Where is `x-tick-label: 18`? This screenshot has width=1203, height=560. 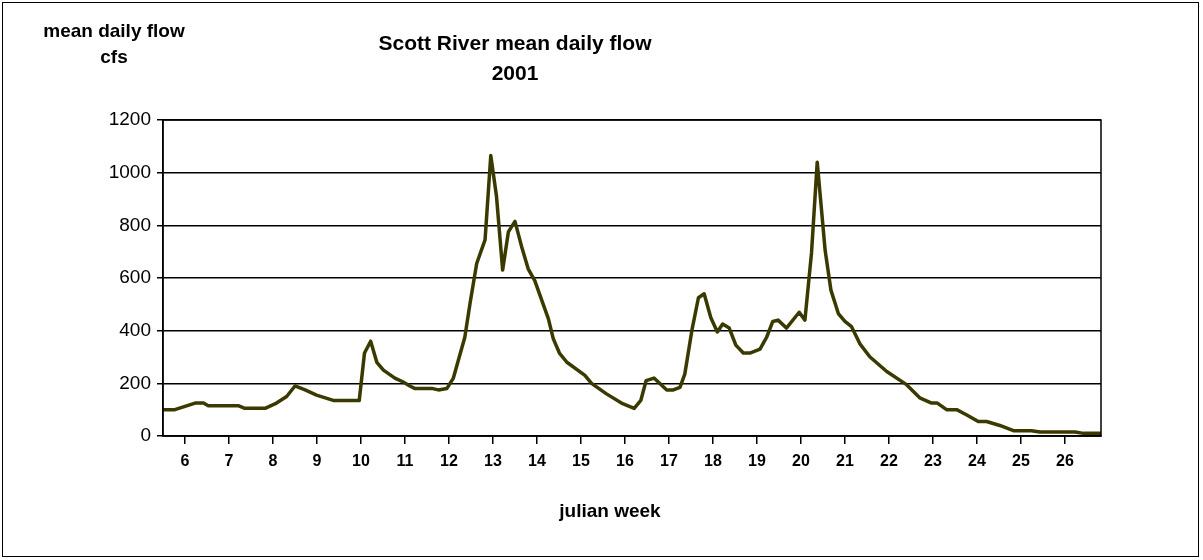 x-tick-label: 18 is located at coordinates (713, 461).